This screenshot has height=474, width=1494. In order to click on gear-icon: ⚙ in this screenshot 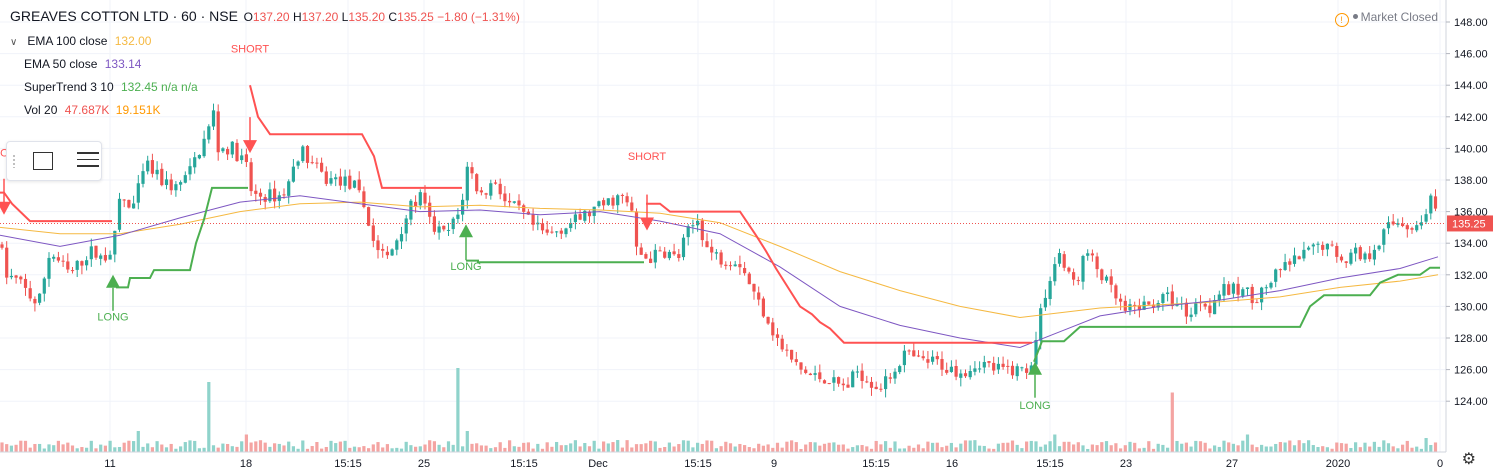, I will do `click(1468, 459)`.